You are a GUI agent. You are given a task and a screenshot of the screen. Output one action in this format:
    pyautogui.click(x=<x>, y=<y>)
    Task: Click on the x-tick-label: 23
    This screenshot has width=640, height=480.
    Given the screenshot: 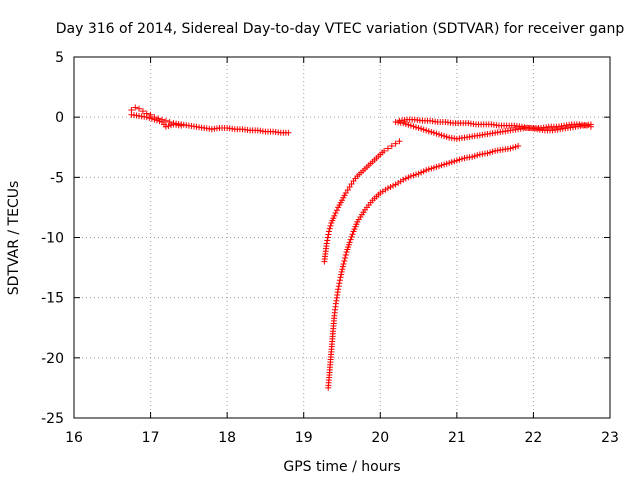 What is the action you would take?
    pyautogui.click(x=610, y=438)
    